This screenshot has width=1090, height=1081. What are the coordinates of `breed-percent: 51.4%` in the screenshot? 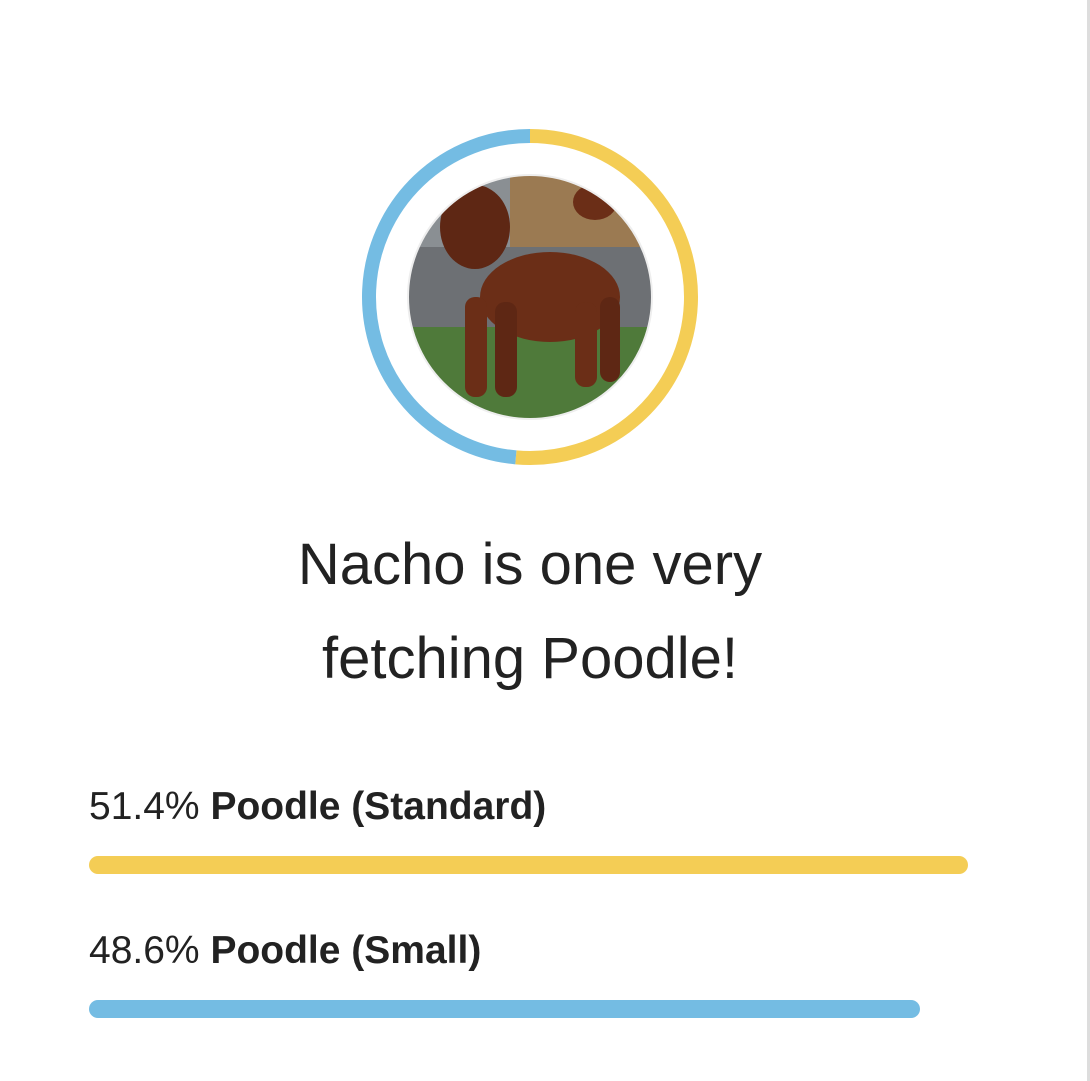 It's located at (144, 806).